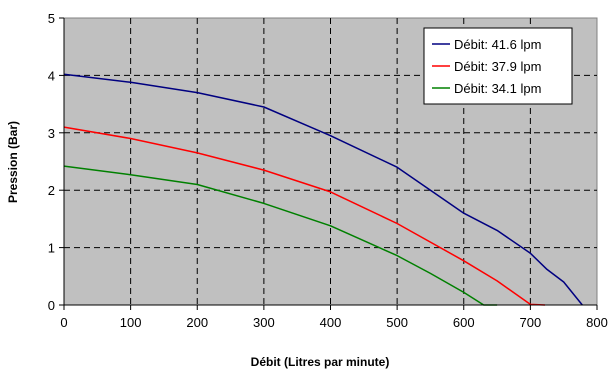  What do you see at coordinates (13, 162) in the screenshot?
I see `y-axis-title: Pression (Bar)` at bounding box center [13, 162].